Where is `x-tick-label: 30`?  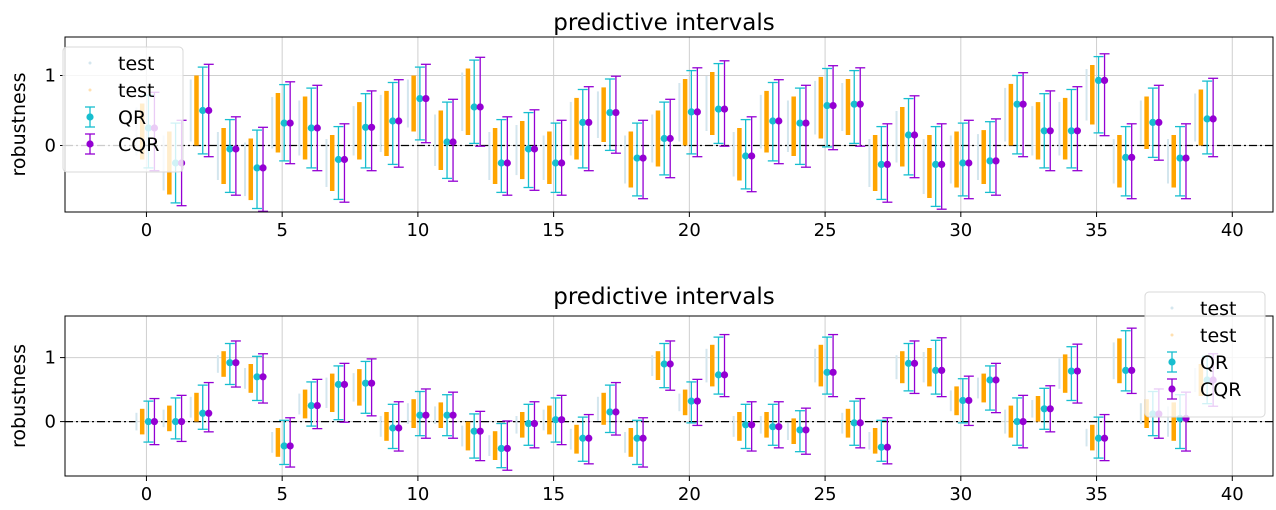
x-tick-label: 30 is located at coordinates (960, 494).